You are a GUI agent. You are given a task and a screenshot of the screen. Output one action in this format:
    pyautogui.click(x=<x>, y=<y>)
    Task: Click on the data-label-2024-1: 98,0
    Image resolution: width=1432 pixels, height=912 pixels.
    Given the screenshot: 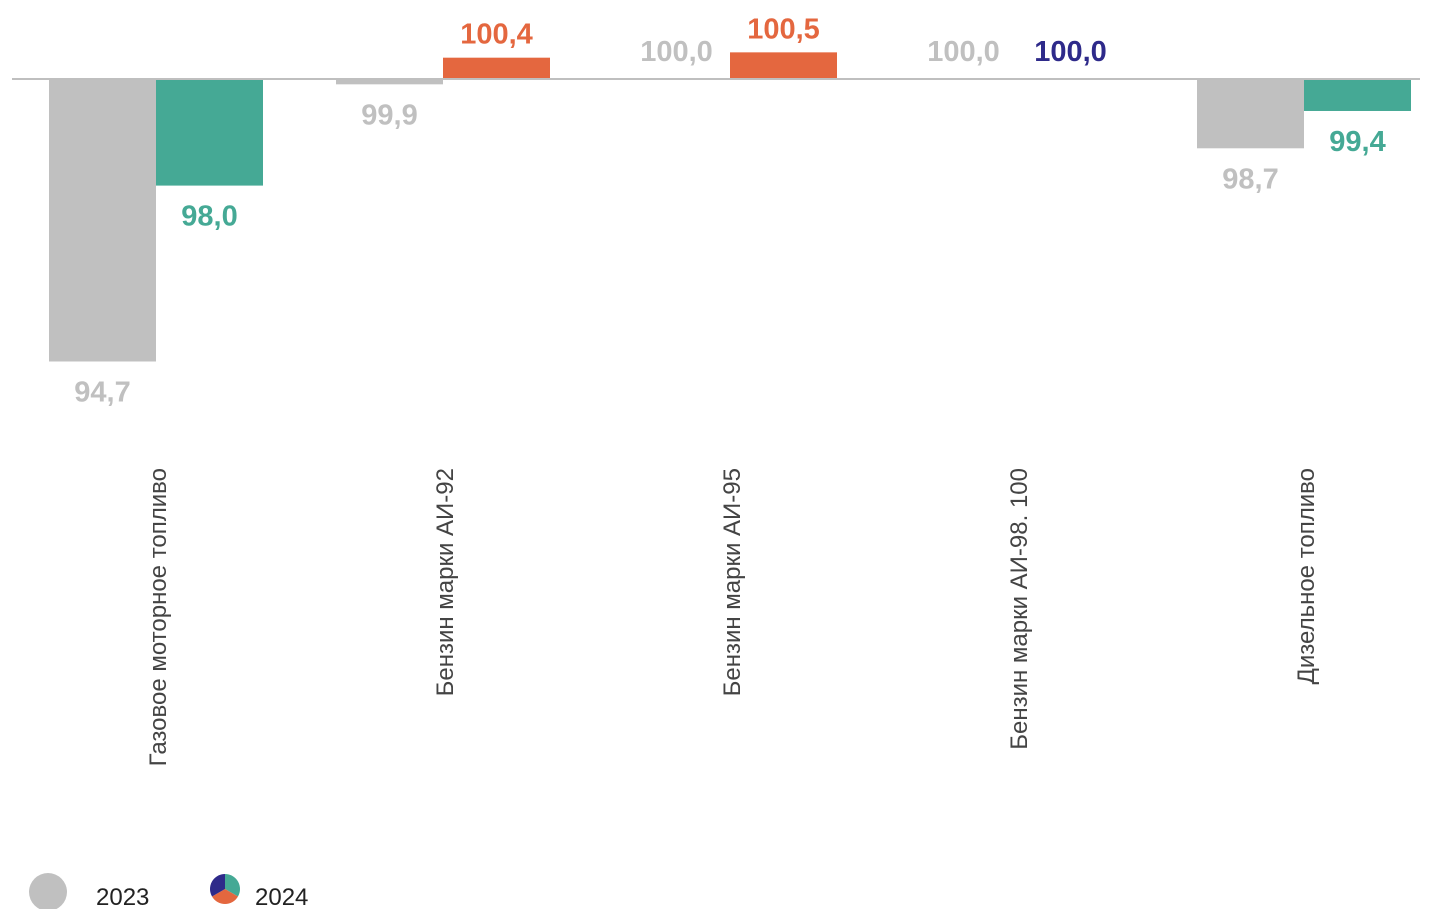 What is the action you would take?
    pyautogui.click(x=209, y=217)
    